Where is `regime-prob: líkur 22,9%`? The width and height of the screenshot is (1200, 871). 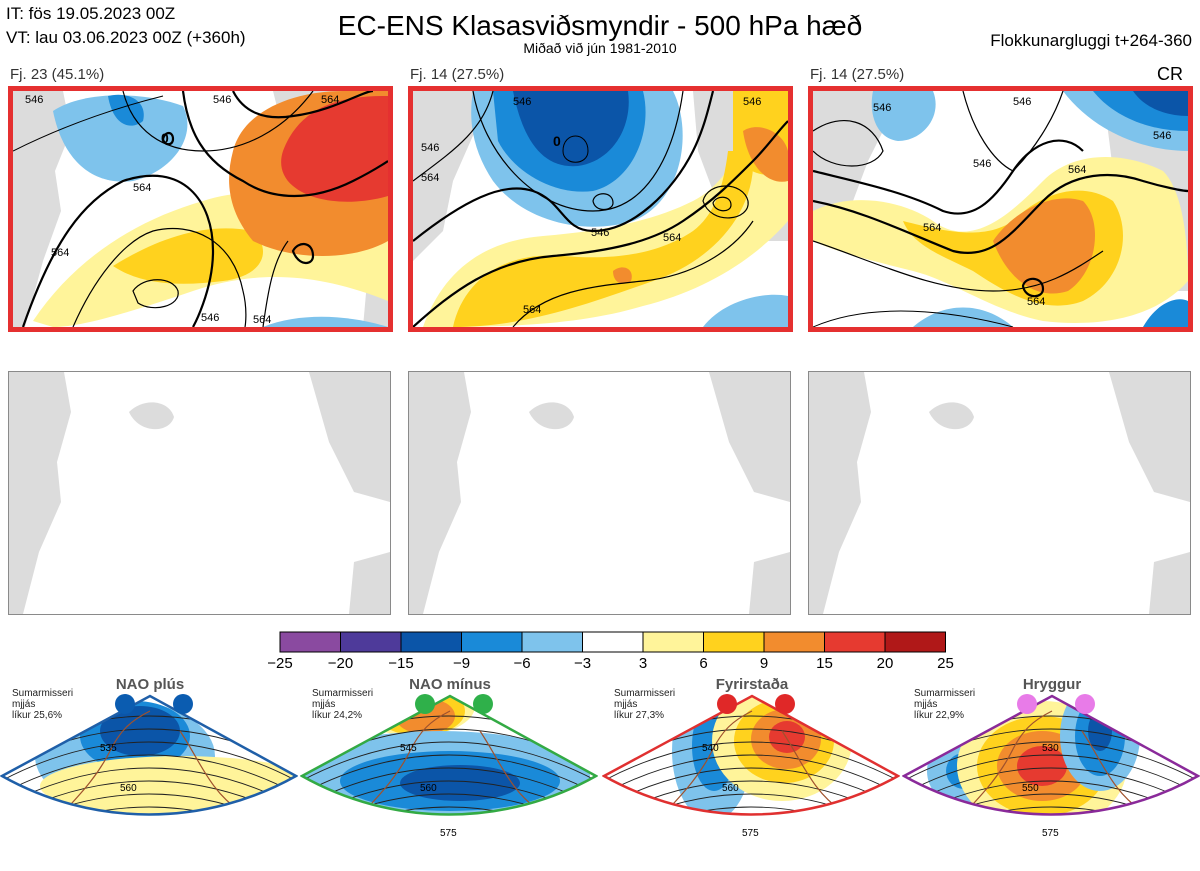
regime-prob: líkur 22,9% is located at coordinates (939, 715).